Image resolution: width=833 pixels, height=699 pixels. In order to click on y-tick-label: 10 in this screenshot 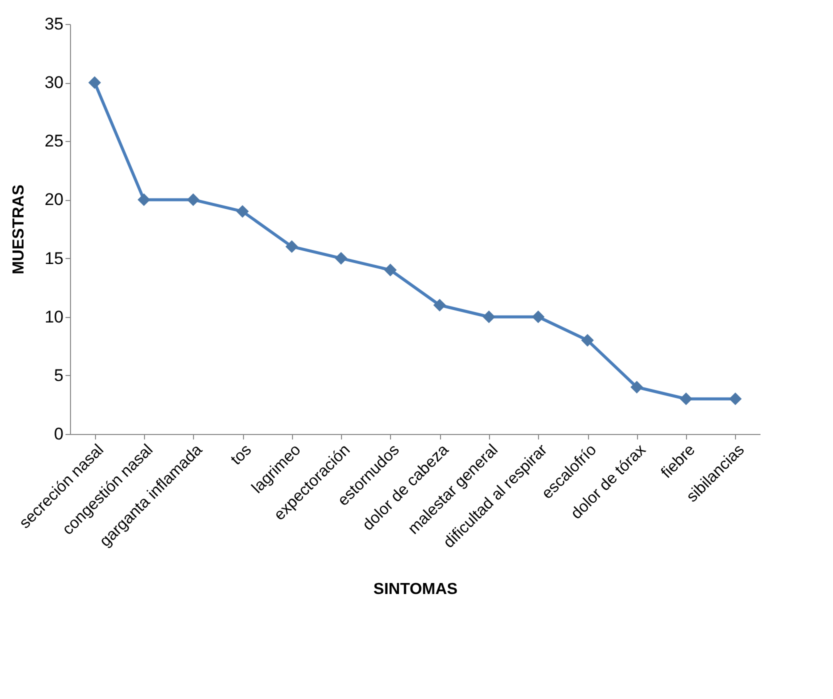, I will do `click(54, 316)`.